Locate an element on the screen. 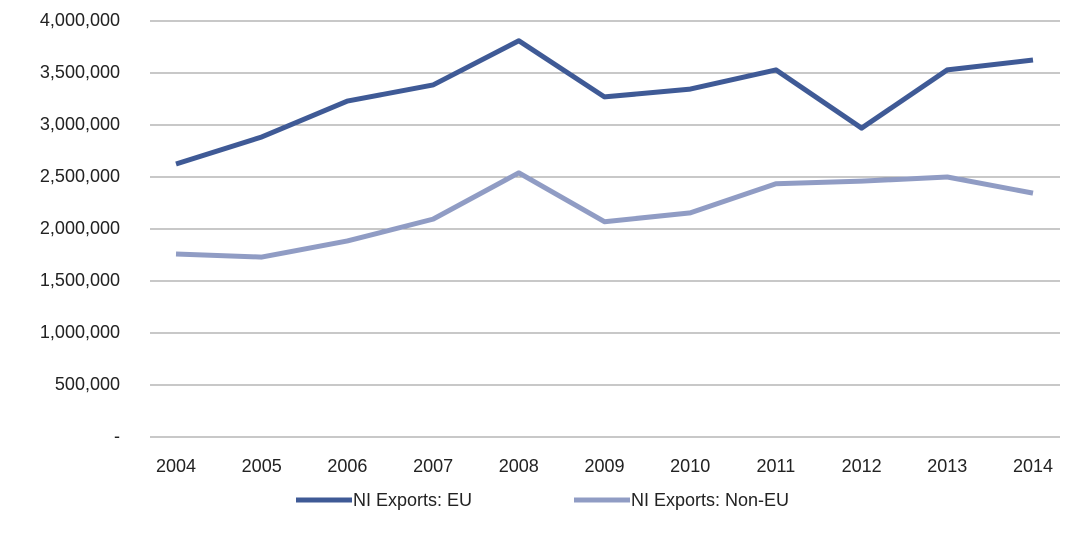 The image size is (1078, 541). x-tick-label: 2011 is located at coordinates (776, 466).